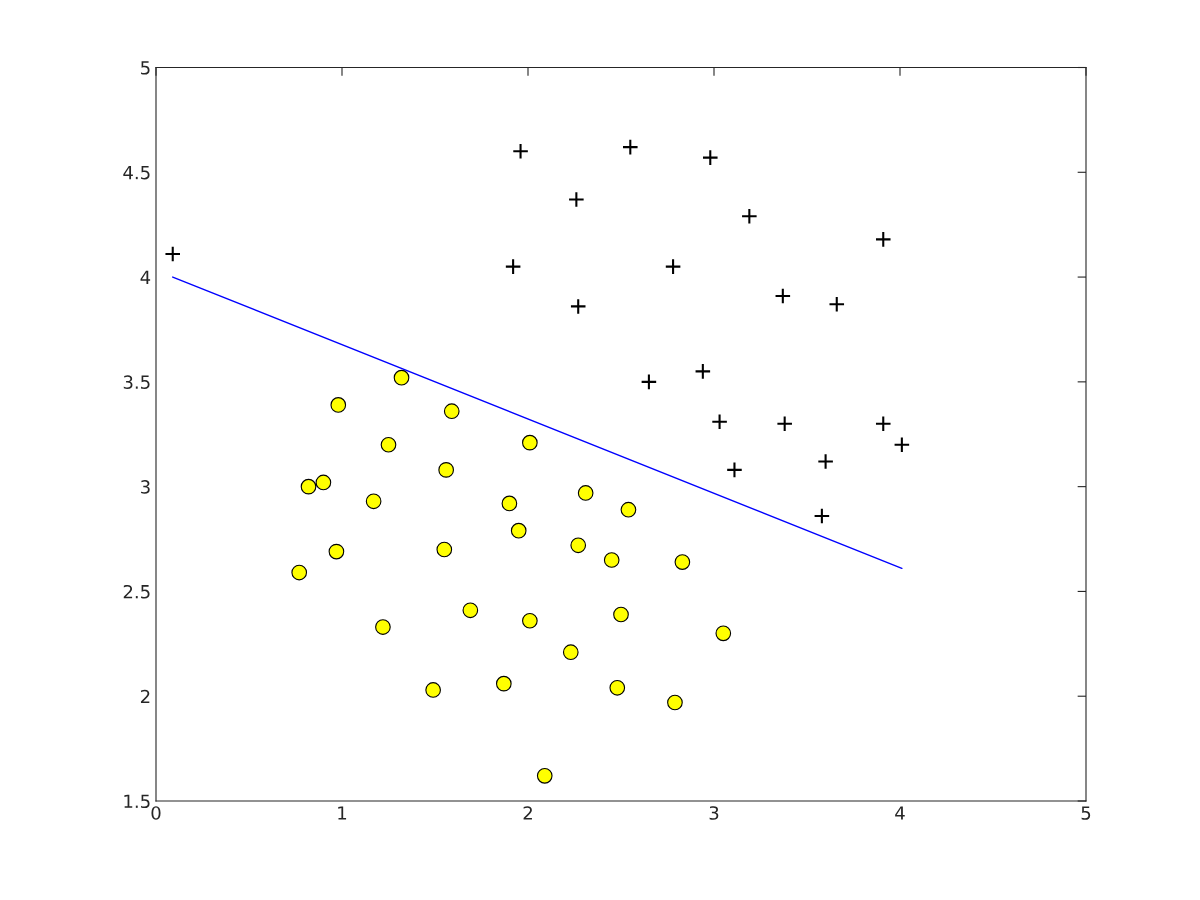  I want to click on x-tick-label: 1, so click(342, 813).